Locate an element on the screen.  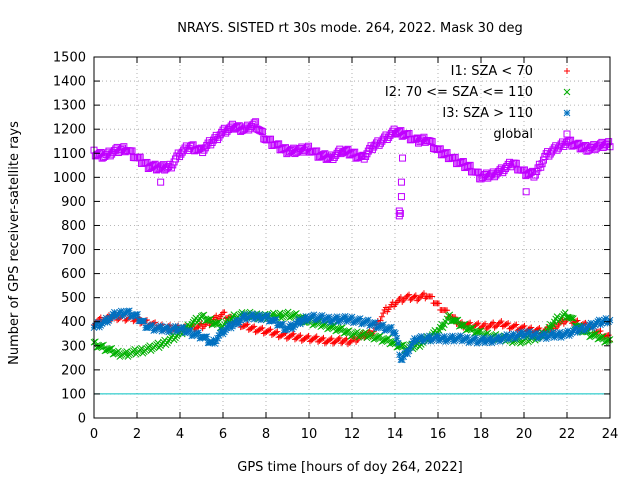
legend-label: I1: SZA < 70 is located at coordinates (492, 71).